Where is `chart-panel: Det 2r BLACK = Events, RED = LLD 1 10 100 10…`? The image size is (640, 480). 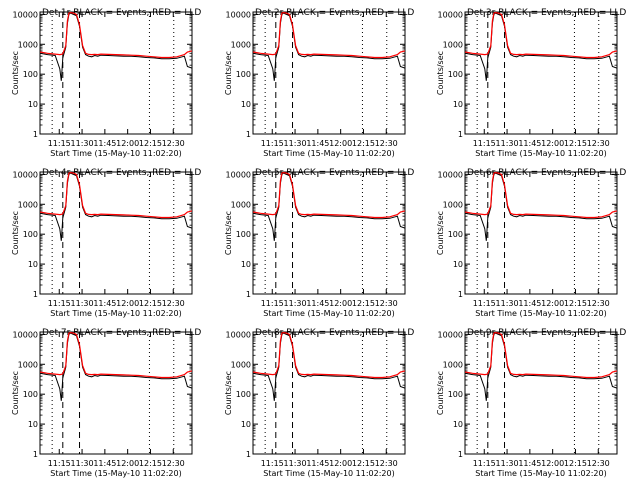 chart-panel: Det 2r BLACK = Events, RED = LLD 1 10 100 10… is located at coordinates (319, 83).